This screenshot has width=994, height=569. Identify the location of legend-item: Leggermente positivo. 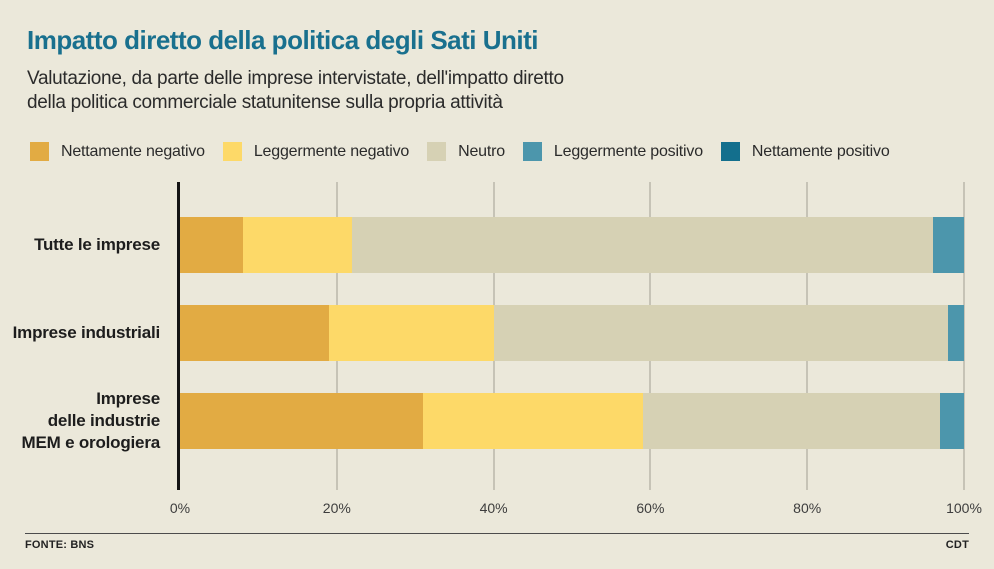
(612, 151).